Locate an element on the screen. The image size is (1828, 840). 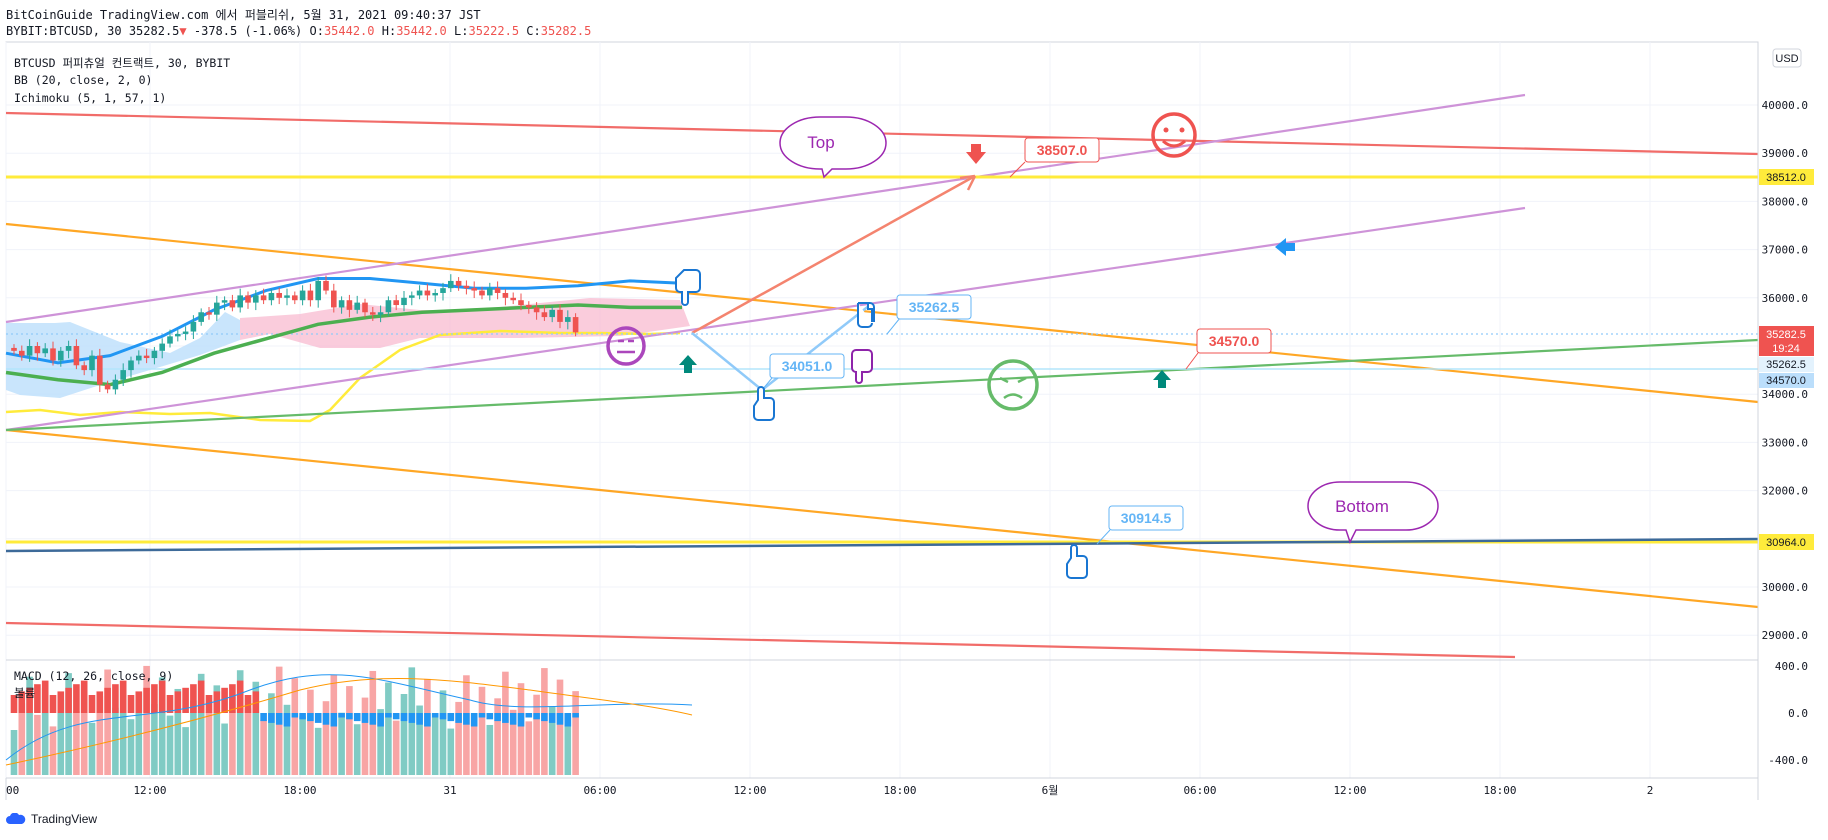
macd-legend: MACD (12, 26, close, 9) is located at coordinates (94, 676).